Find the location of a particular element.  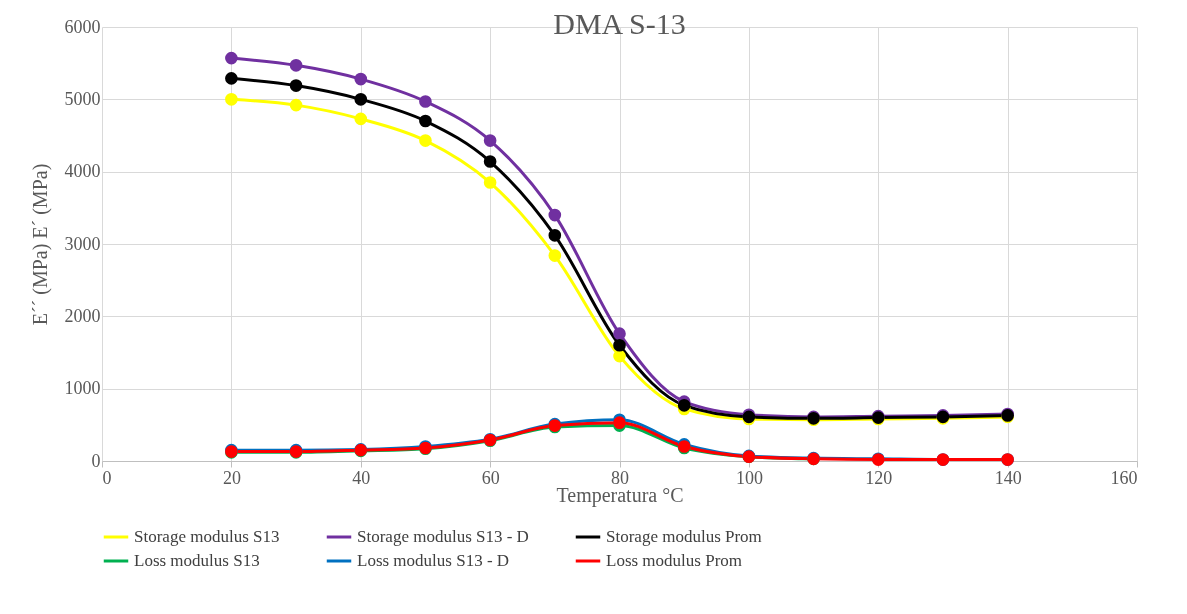

y-tick-label: 3000 is located at coordinates (82, 243).